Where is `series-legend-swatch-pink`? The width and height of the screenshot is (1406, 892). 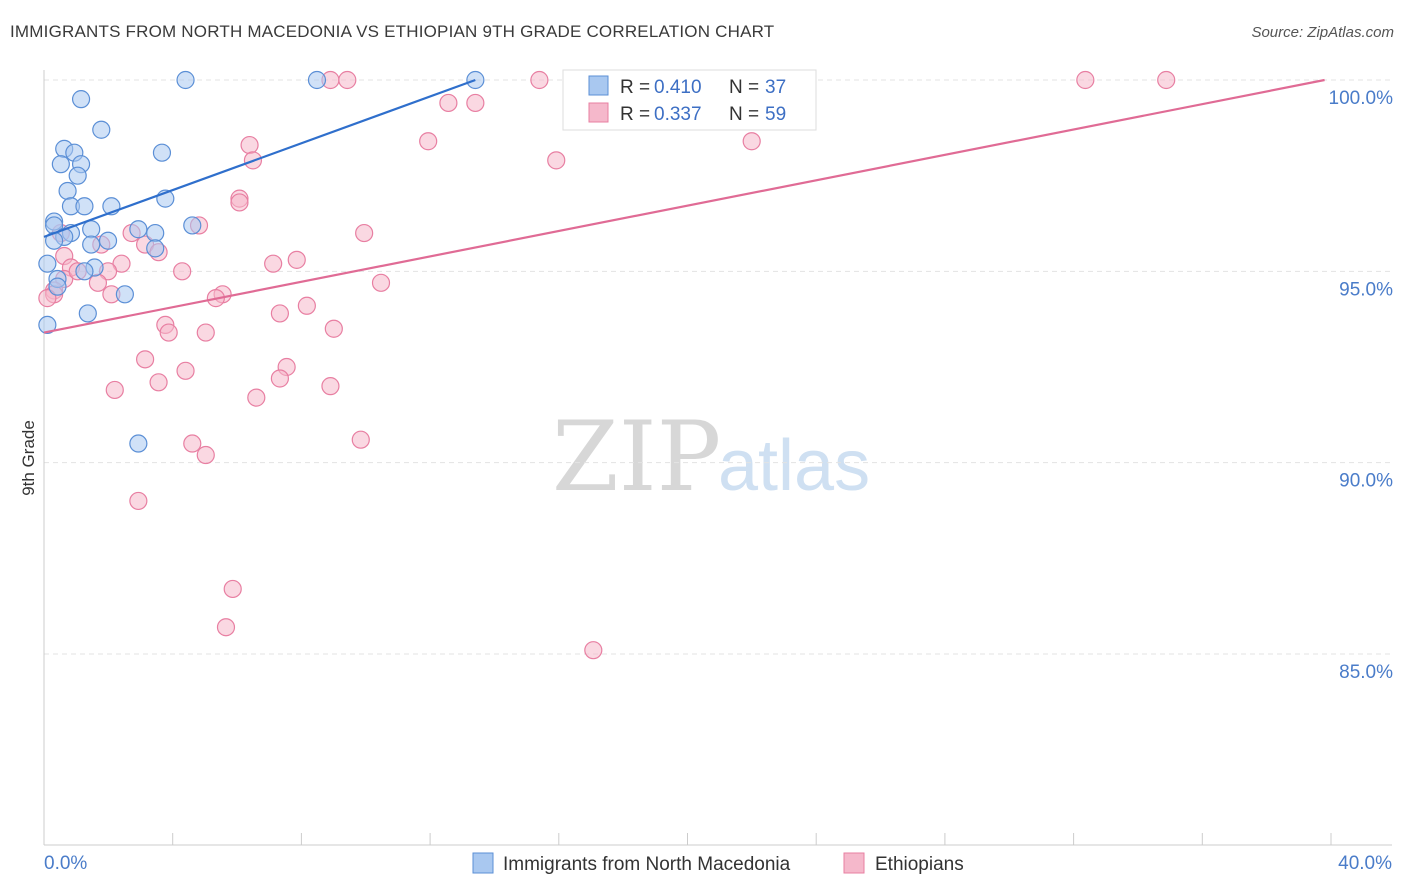 series-legend-swatch-pink is located at coordinates (854, 863).